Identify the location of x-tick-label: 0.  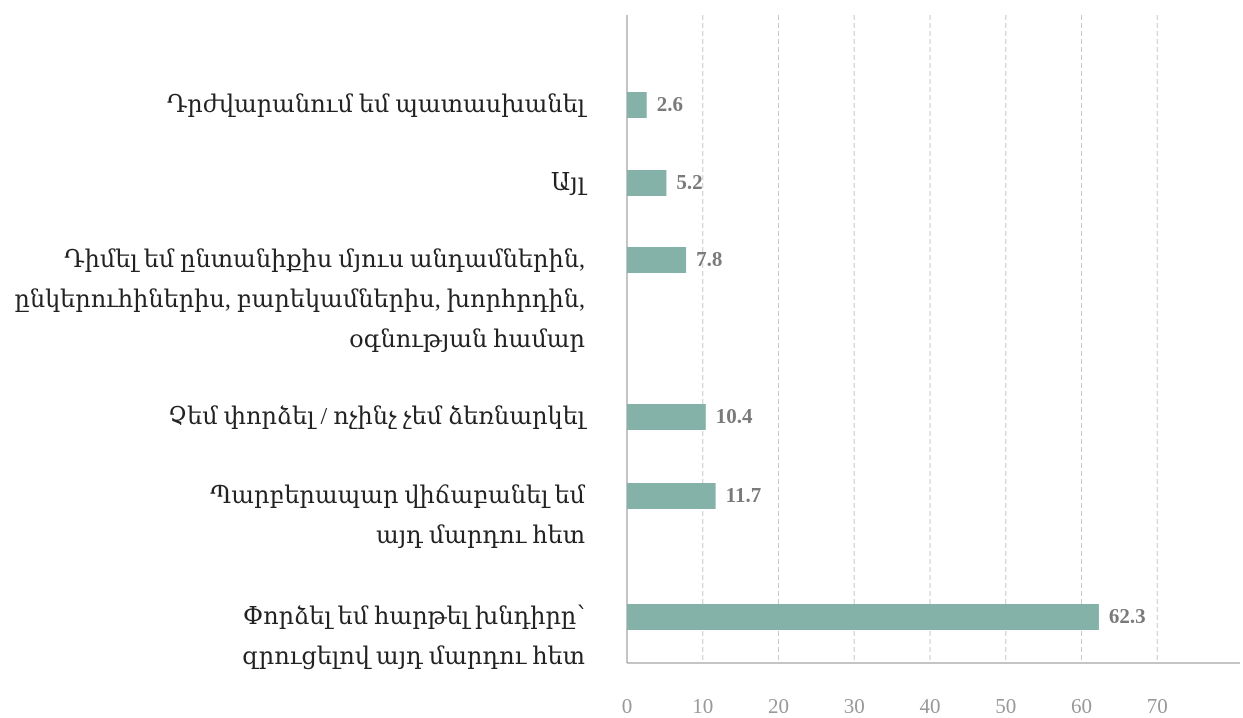
(627, 706).